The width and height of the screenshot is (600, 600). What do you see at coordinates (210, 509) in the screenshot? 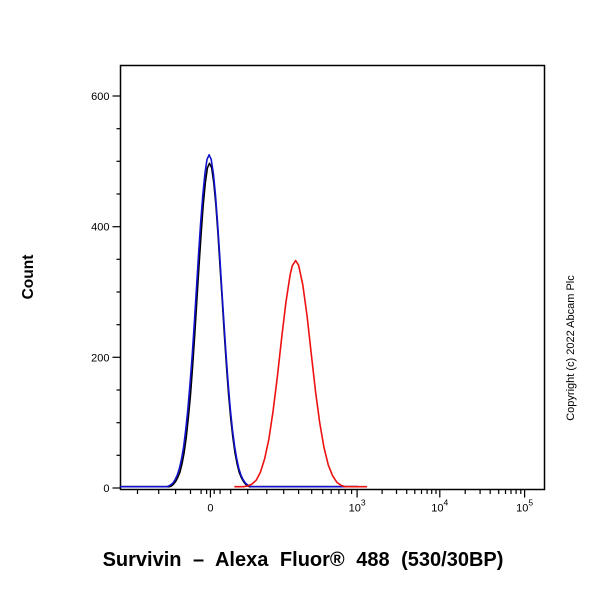
I see `x-tick-label: 0` at bounding box center [210, 509].